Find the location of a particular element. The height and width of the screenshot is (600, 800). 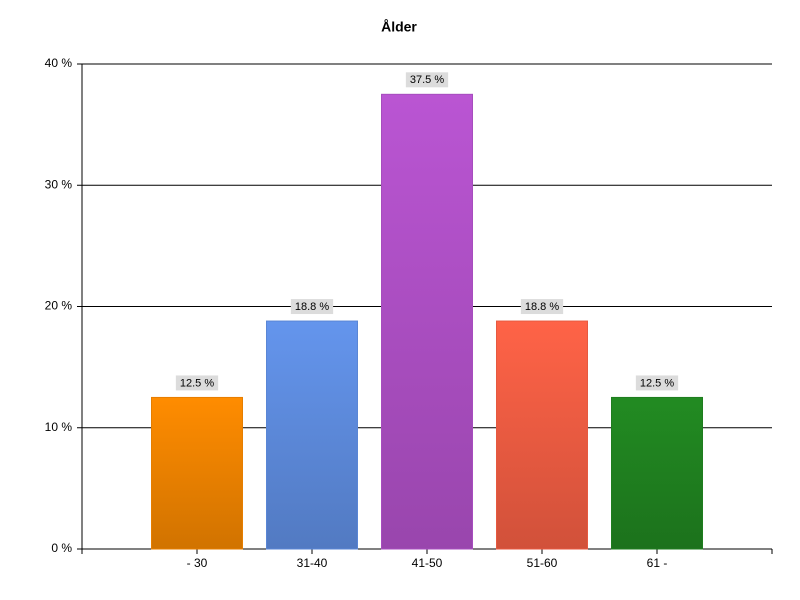

x-tick-label: - 30 is located at coordinates (197, 563).